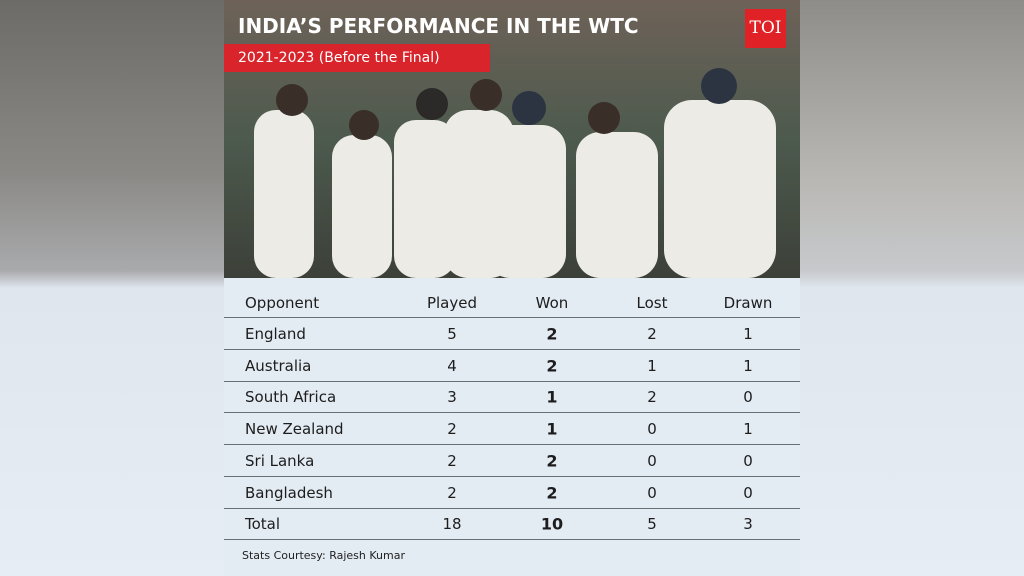  What do you see at coordinates (452, 365) in the screenshot?
I see `table-value: 4` at bounding box center [452, 365].